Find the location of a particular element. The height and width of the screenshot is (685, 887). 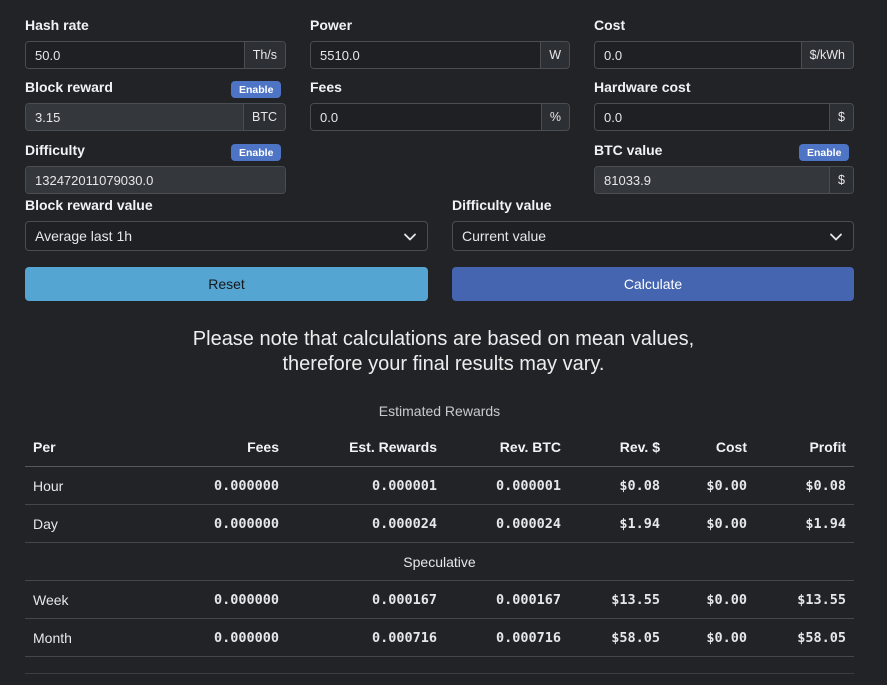

btc-value-label: BTC value is located at coordinates (628, 150).